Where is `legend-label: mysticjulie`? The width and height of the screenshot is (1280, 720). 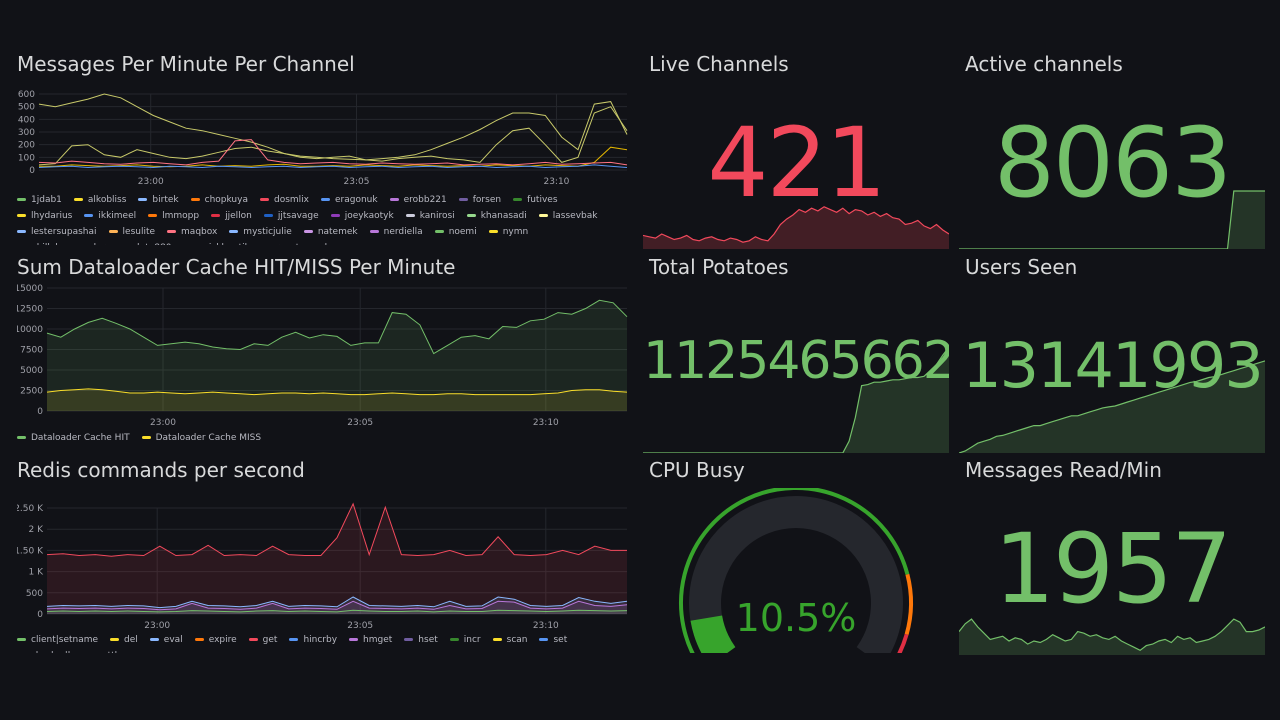
legend-label: mysticjulie is located at coordinates (267, 232).